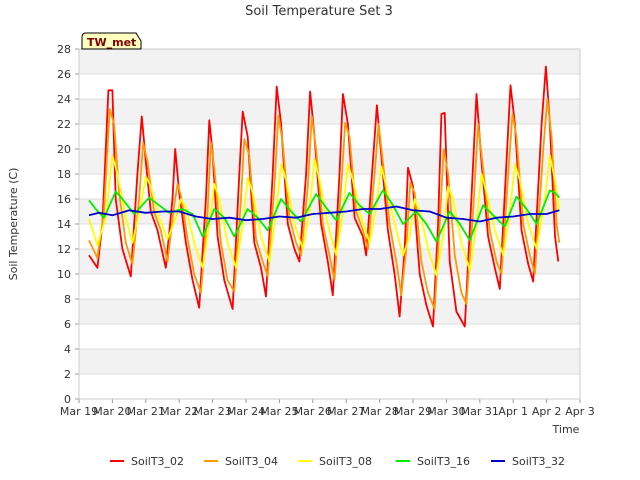  I want to click on y-tick-label: 4, so click(67, 349).